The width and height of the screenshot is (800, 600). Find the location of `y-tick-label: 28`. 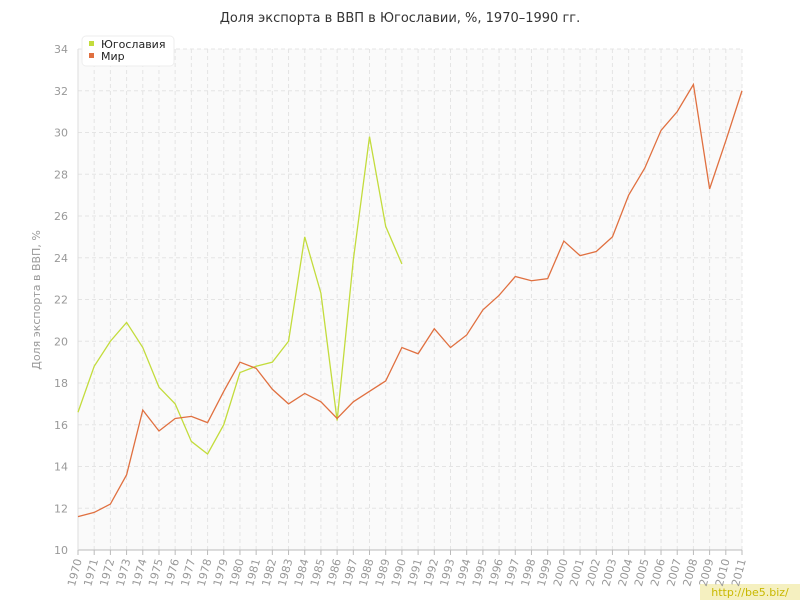

y-tick-label: 28 is located at coordinates (61, 174).